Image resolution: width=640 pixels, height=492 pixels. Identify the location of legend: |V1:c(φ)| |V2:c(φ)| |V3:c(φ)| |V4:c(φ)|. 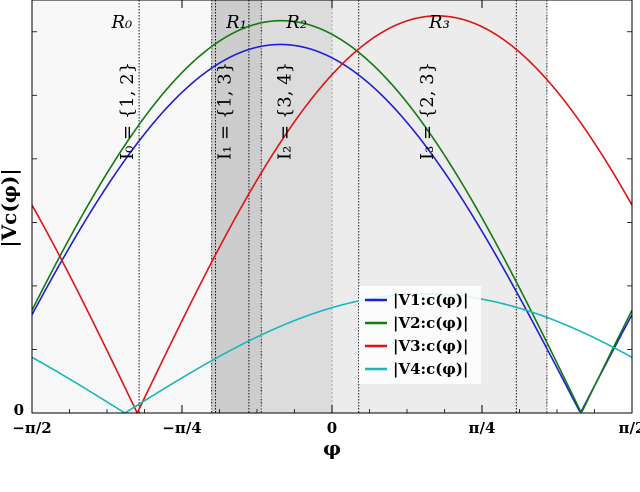
(420, 335).